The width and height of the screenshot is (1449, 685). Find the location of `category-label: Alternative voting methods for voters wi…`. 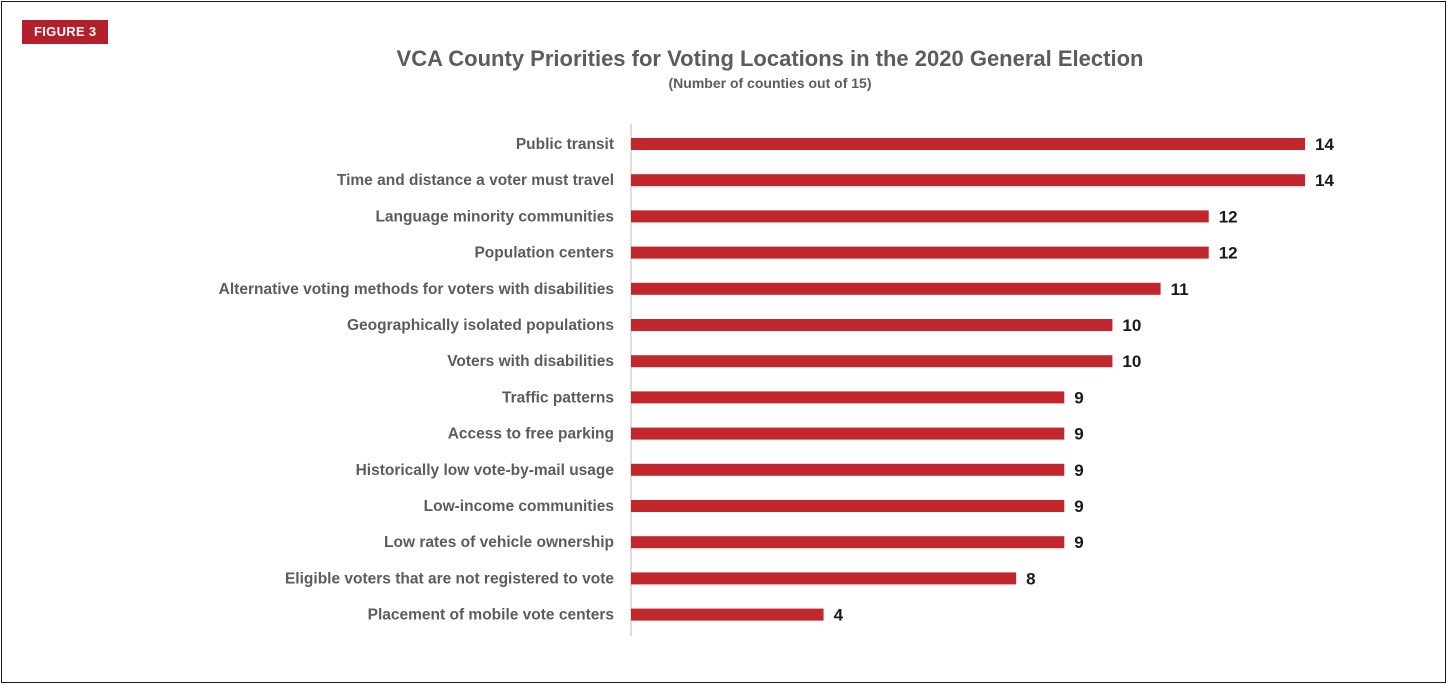

category-label: Alternative voting methods for voters wi… is located at coordinates (416, 289).